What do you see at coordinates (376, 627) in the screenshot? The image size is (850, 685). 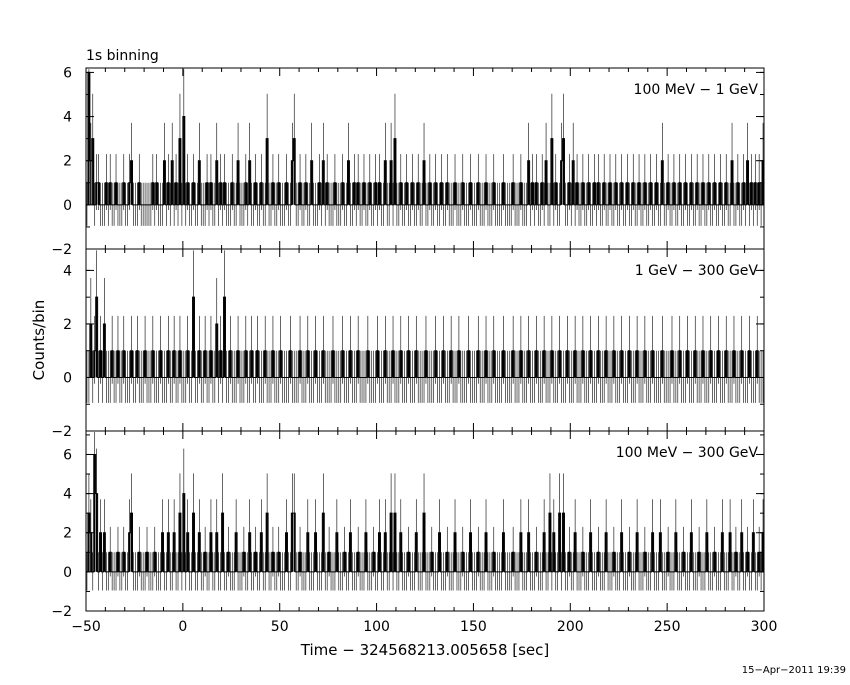 I see `x-tick-label: 100` at bounding box center [376, 627].